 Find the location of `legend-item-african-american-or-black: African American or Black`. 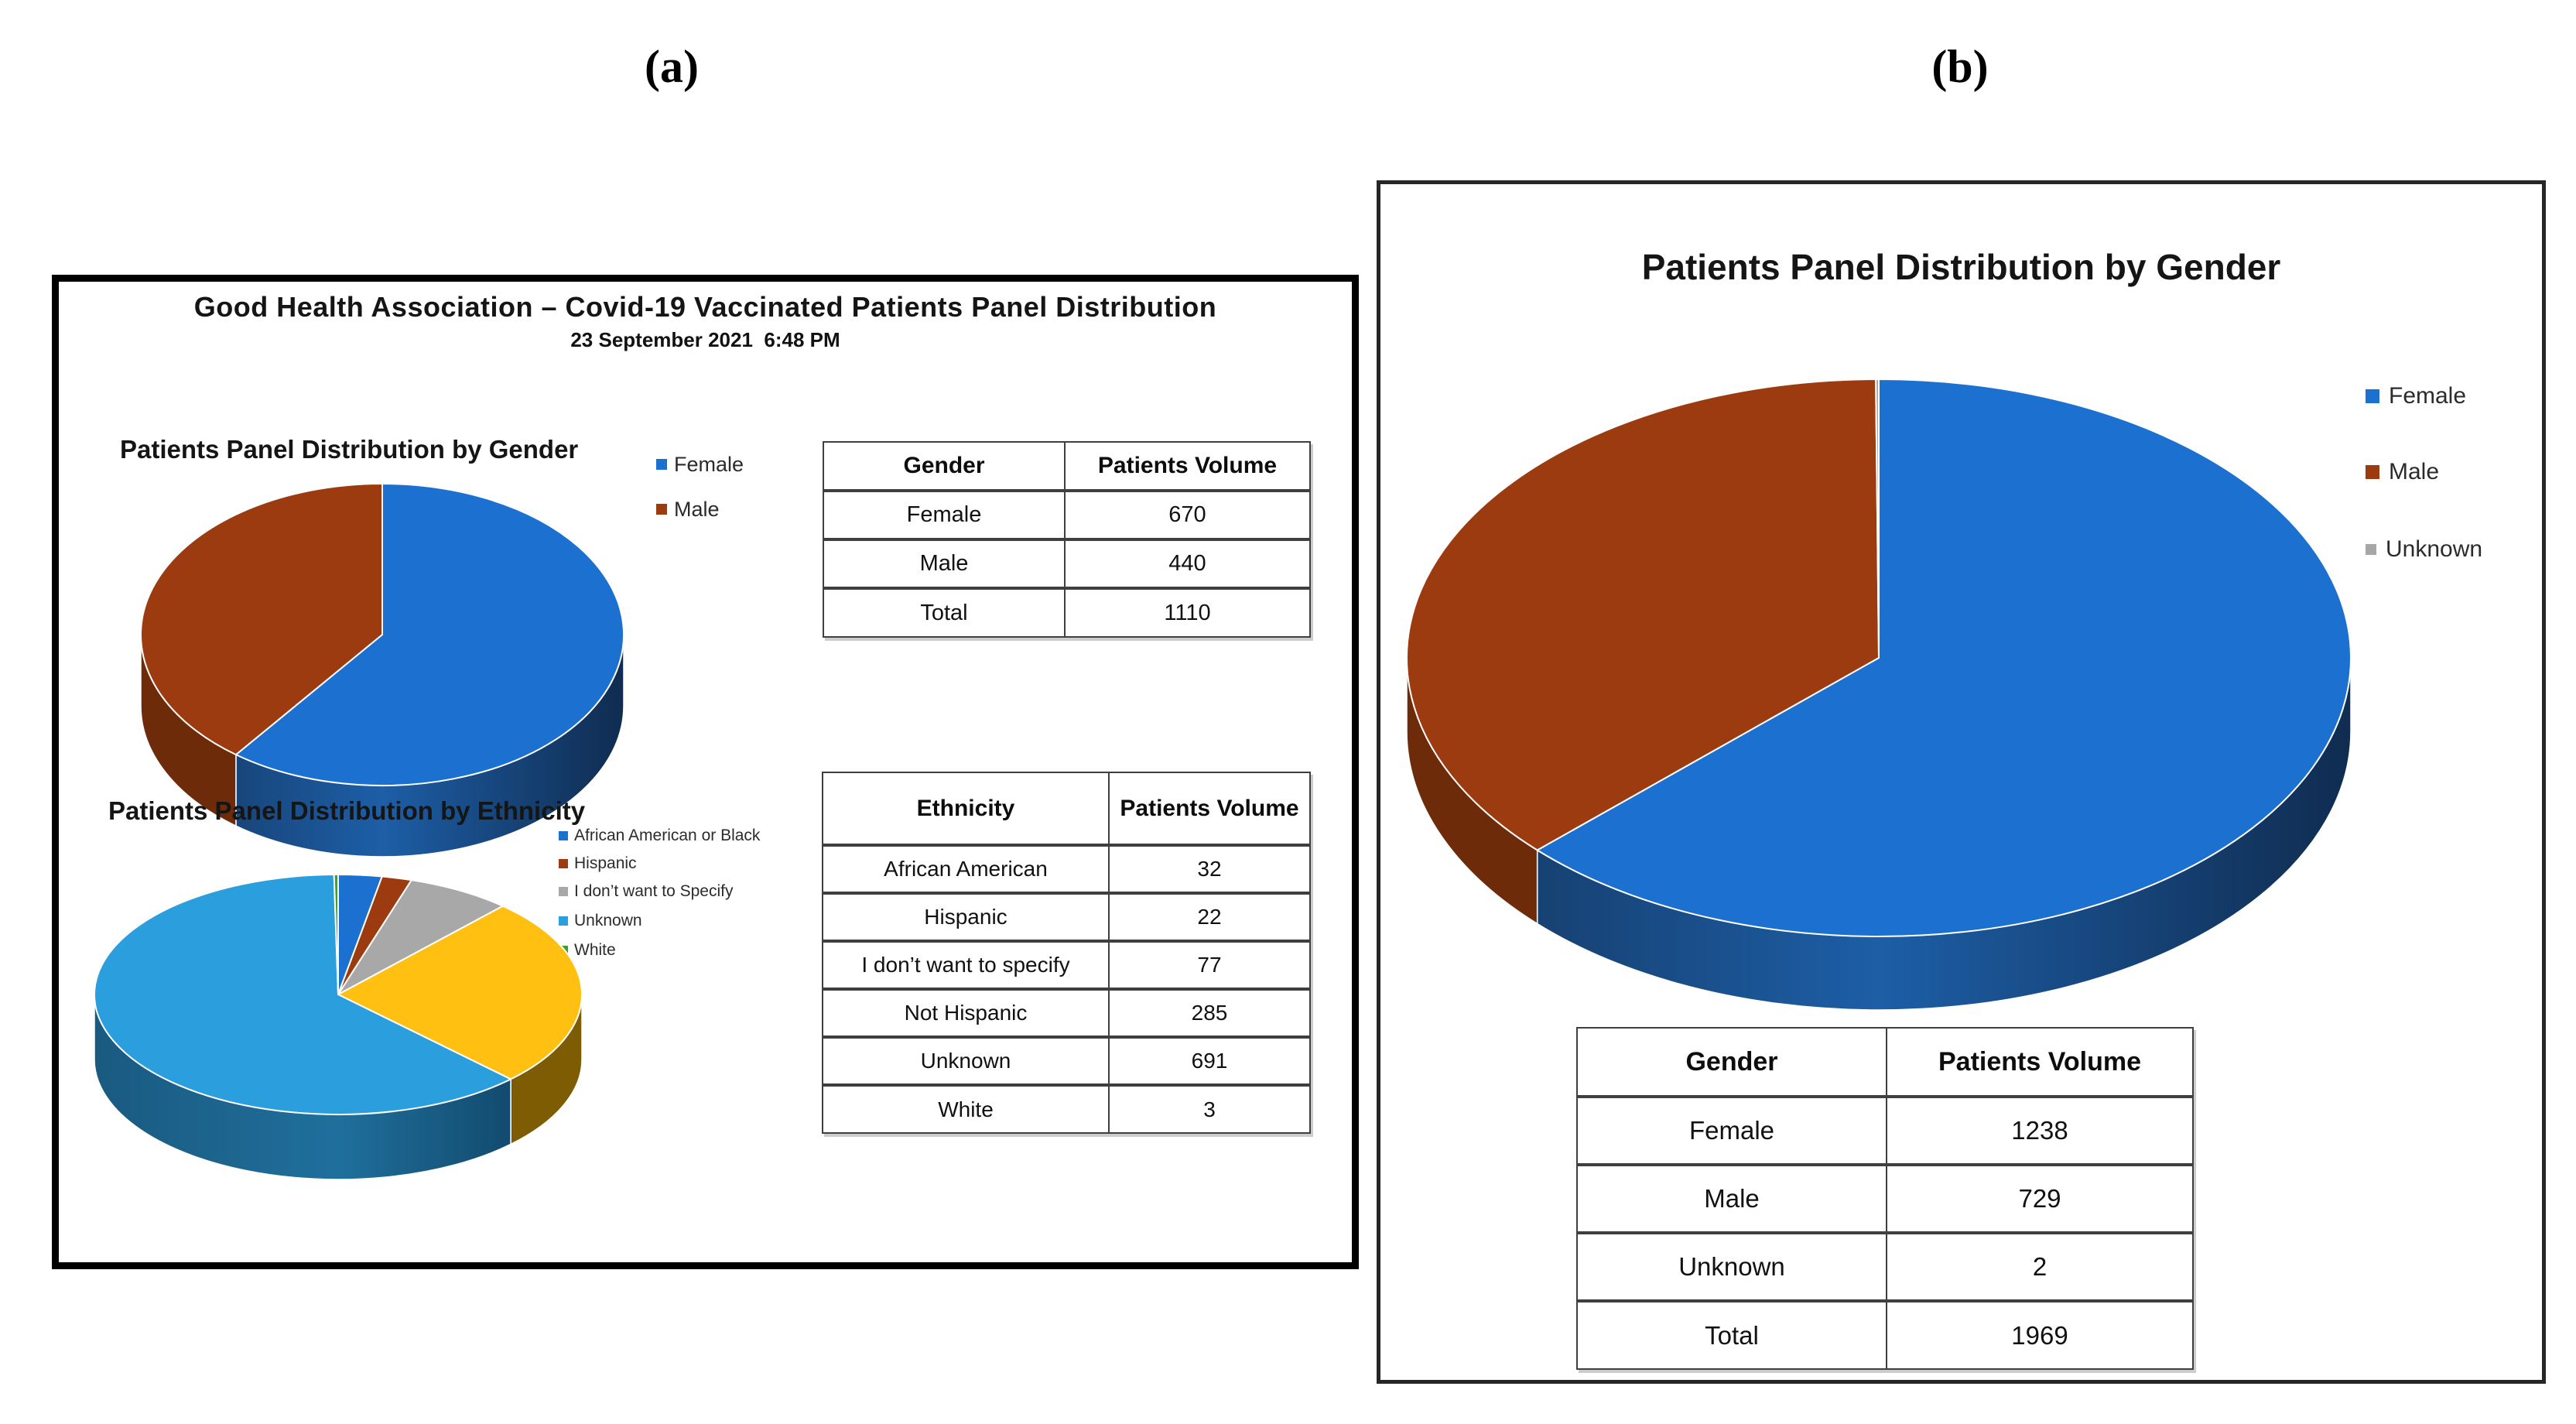

legend-item-african-american-or-black: African American or Black is located at coordinates (659, 836).